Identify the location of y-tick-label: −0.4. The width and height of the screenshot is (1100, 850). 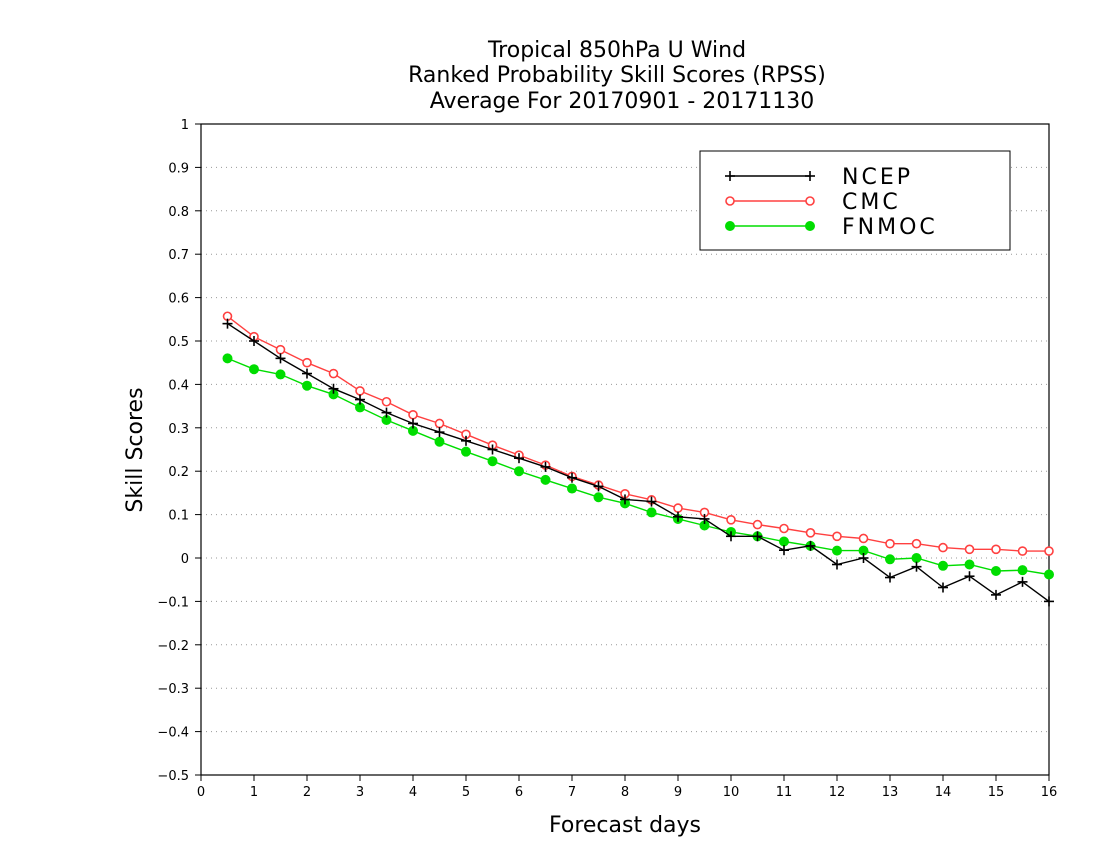
(173, 733).